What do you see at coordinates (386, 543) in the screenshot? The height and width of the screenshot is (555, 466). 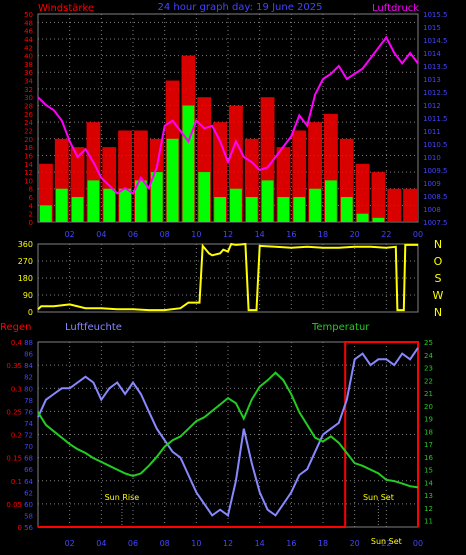 I see `climate-x-tick: 22` at bounding box center [386, 543].